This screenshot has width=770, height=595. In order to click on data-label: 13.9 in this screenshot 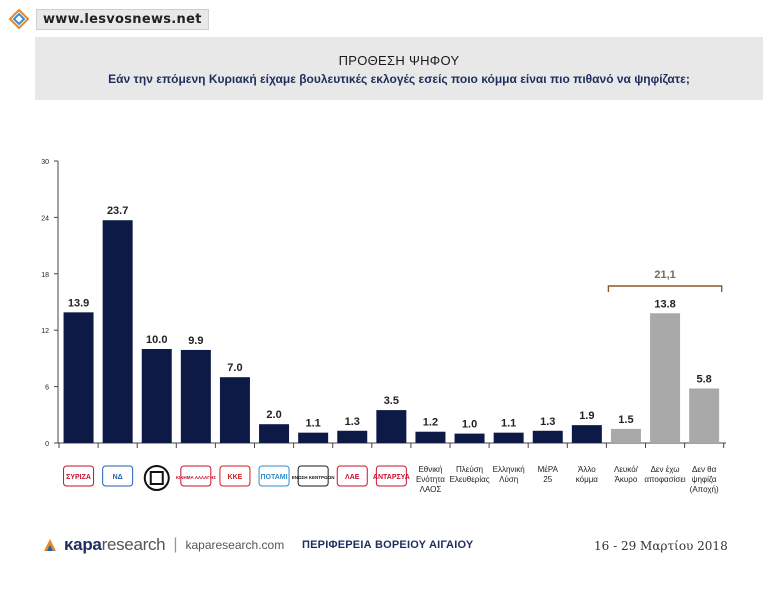, I will do `click(78, 303)`.